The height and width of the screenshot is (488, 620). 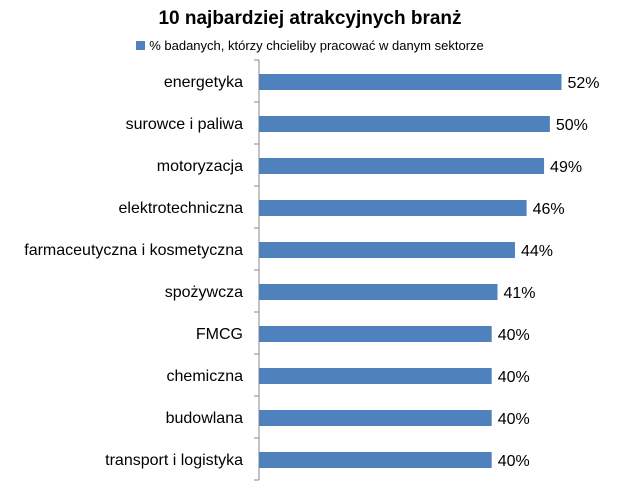 What do you see at coordinates (520, 293) in the screenshot?
I see `data-label: 41%` at bounding box center [520, 293].